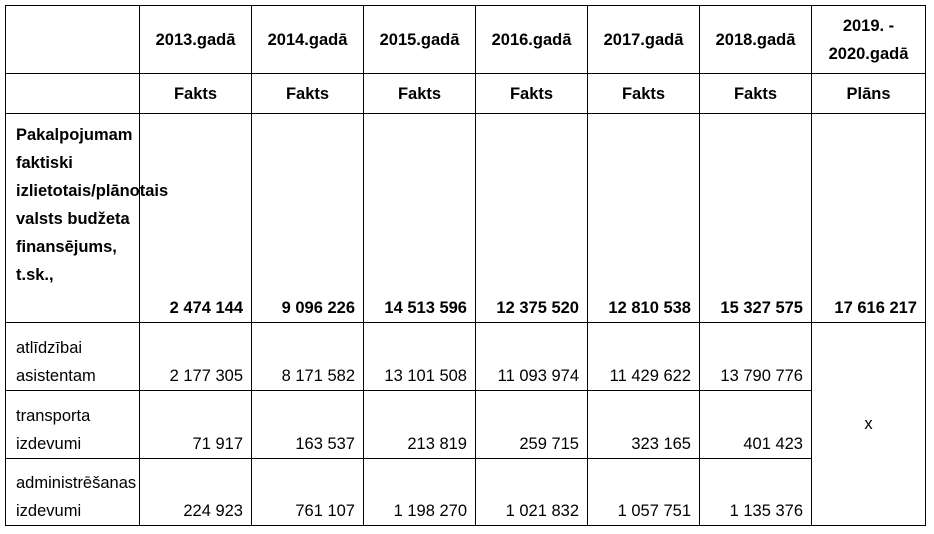  What do you see at coordinates (72, 356) in the screenshot?
I see `row-label: atlīdzībai asistentam` at bounding box center [72, 356].